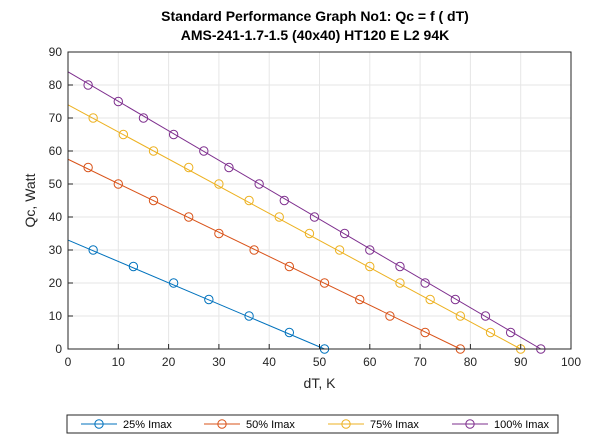 The width and height of the screenshot is (600, 438). What do you see at coordinates (56, 316) in the screenshot?
I see `y-tick-label: 10` at bounding box center [56, 316].